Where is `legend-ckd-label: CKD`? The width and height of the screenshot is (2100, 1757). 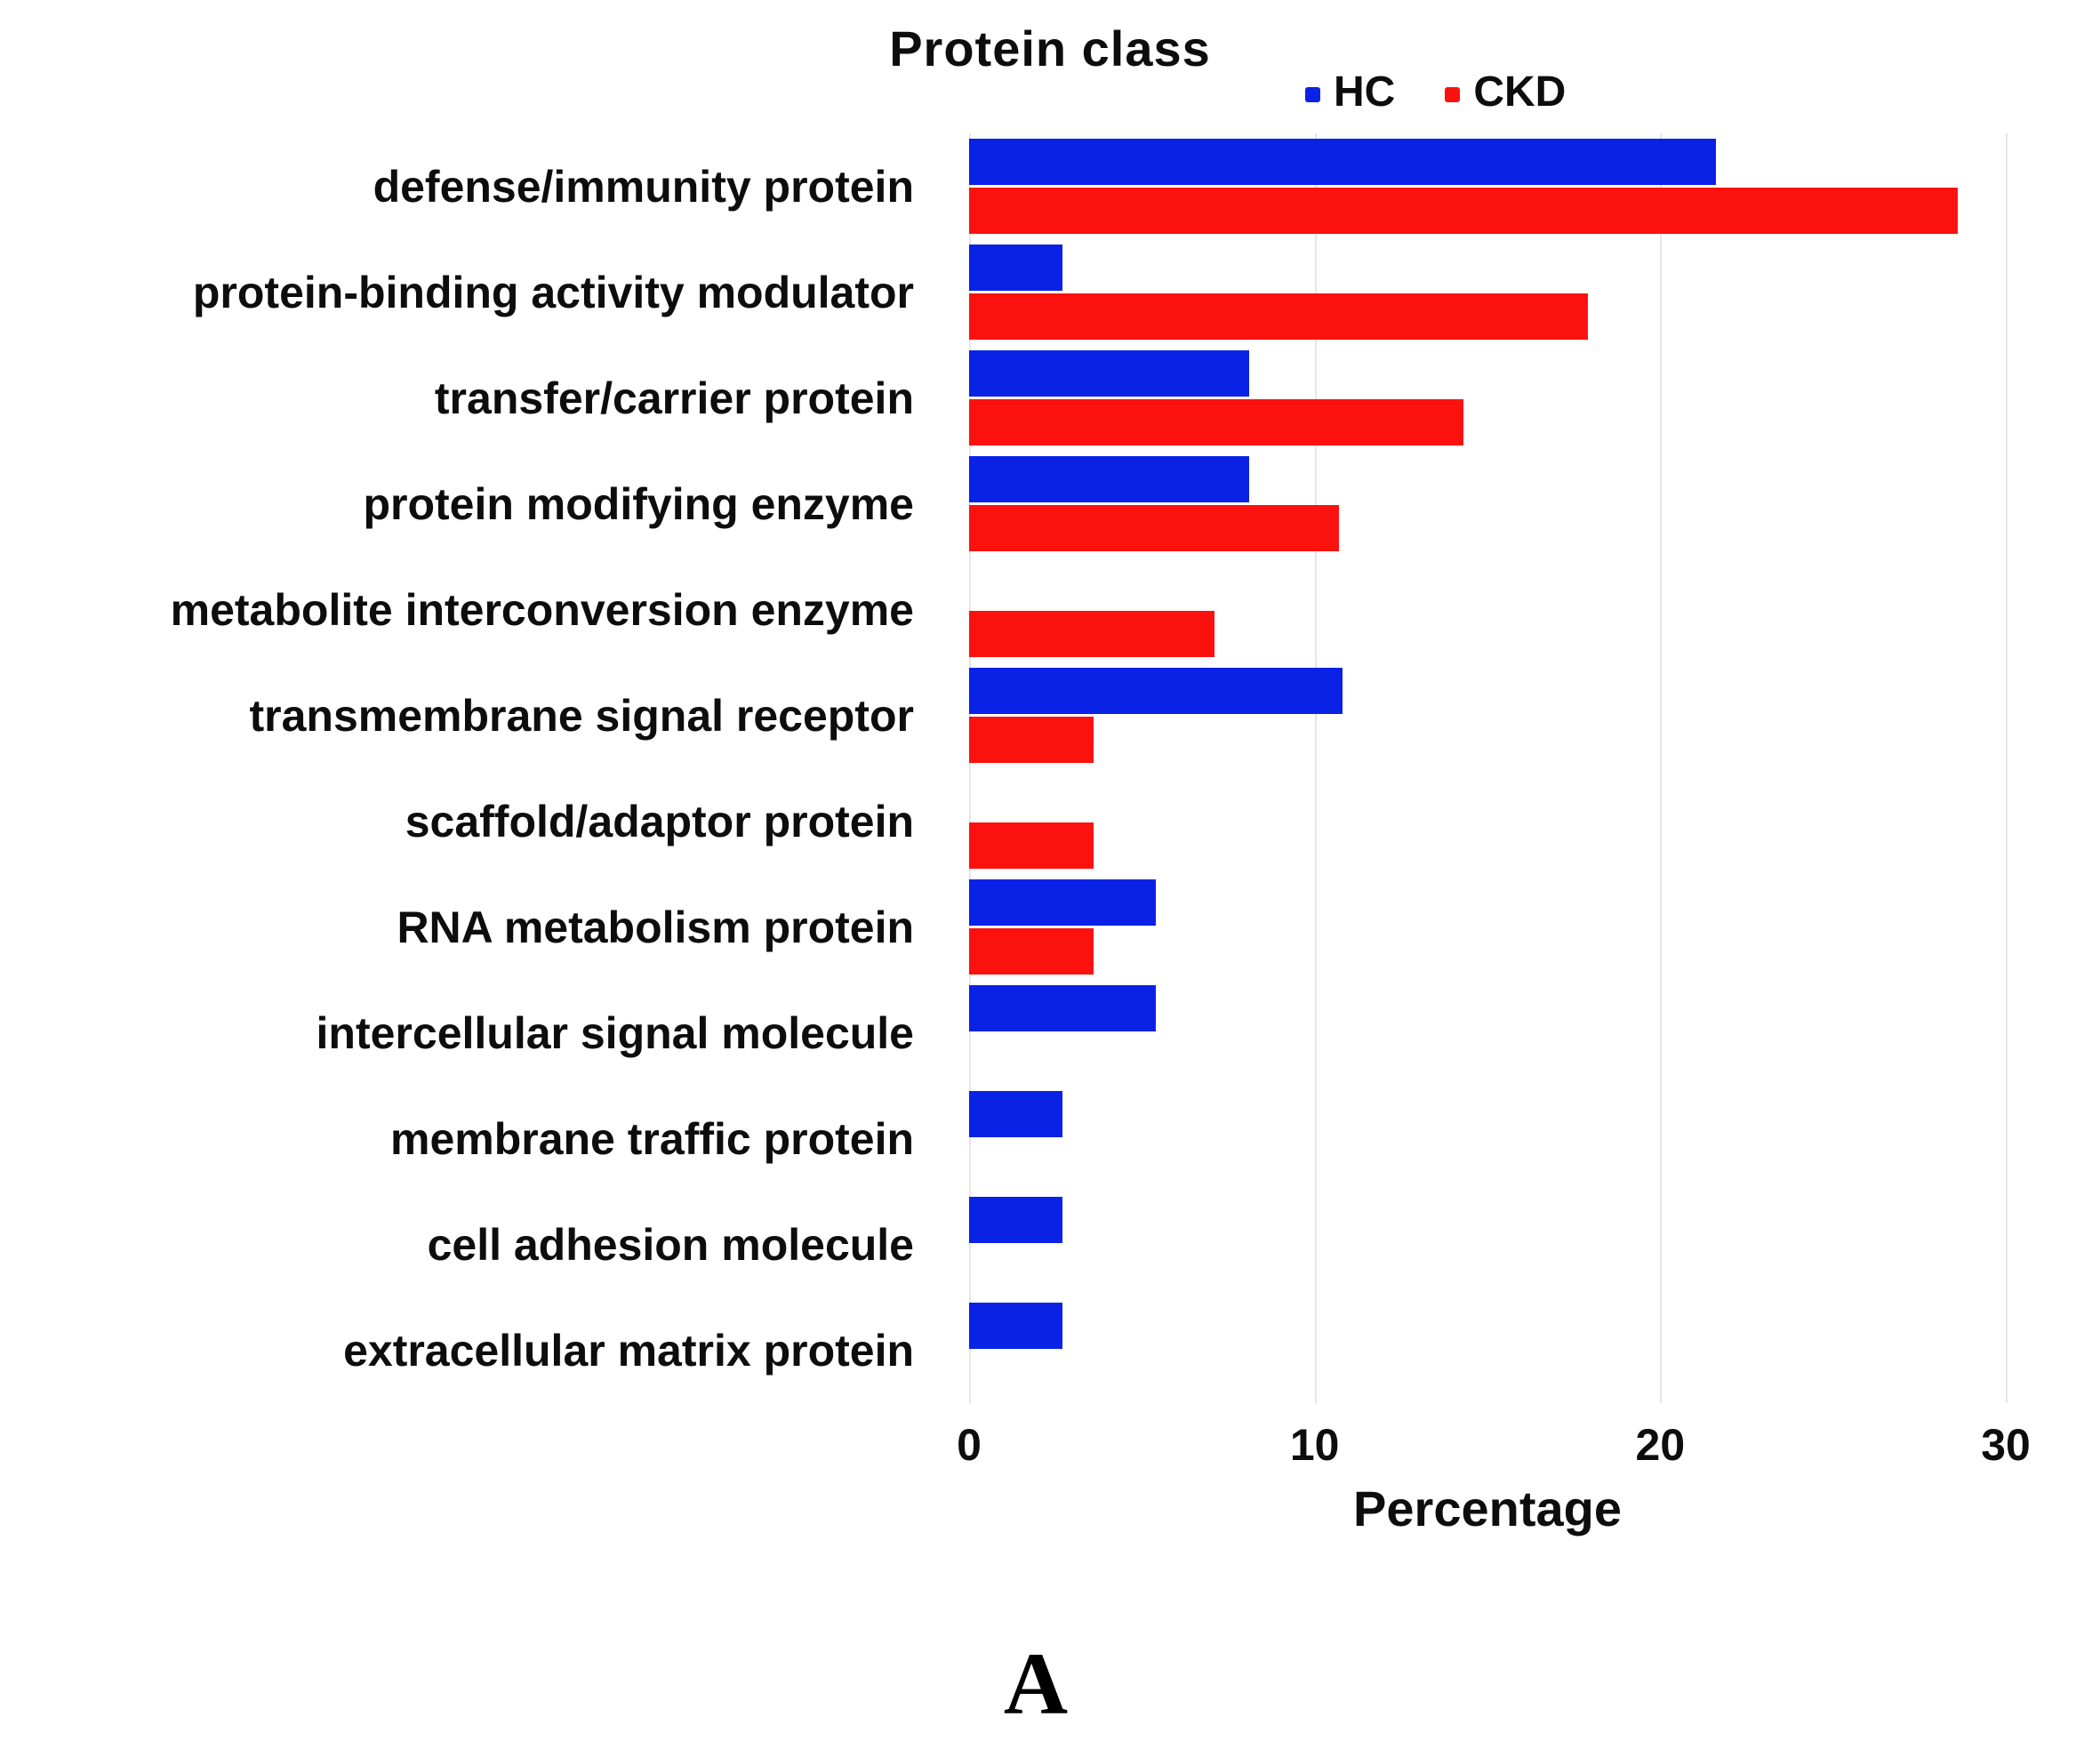
legend-ckd-label: CKD is located at coordinates (1520, 92).